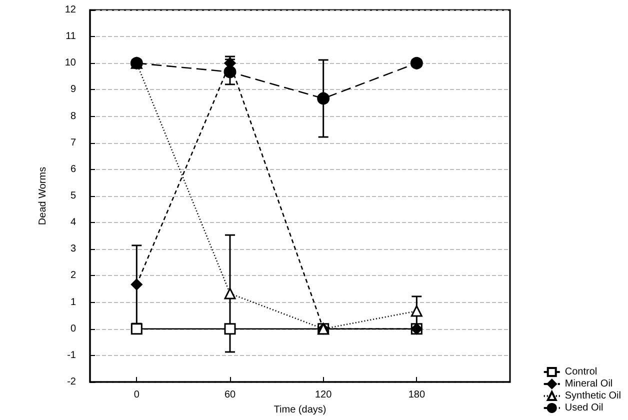 The width and height of the screenshot is (628, 420). Describe the element at coordinates (70, 10) in the screenshot. I see `y-tick-label: 12` at that location.